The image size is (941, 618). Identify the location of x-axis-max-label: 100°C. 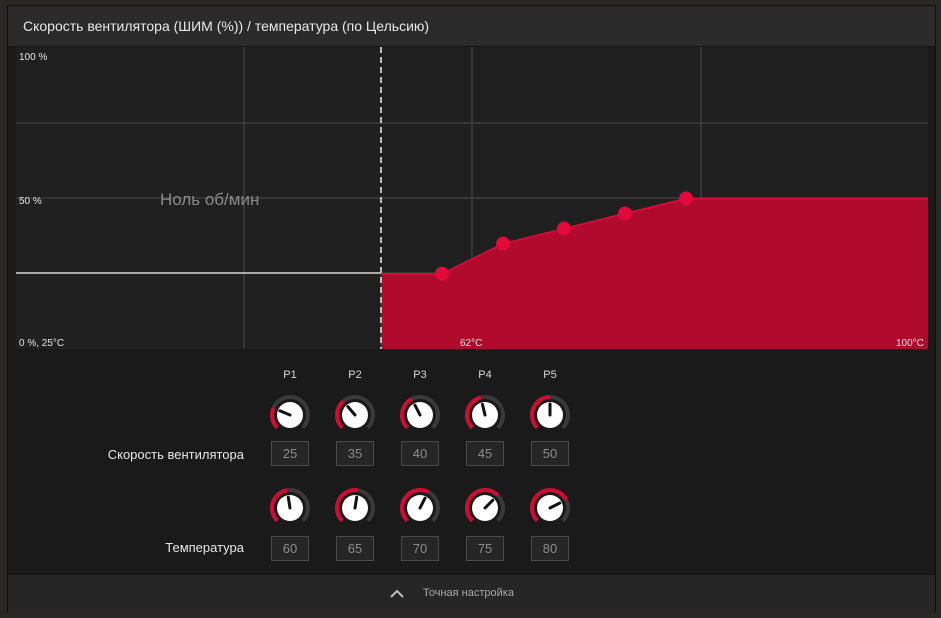
(910, 343).